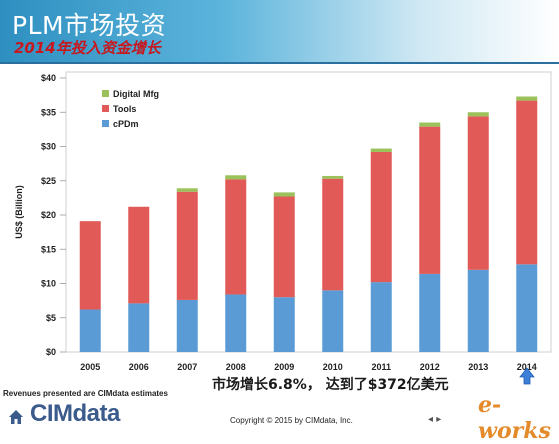  I want to click on legend-label: cPDm, so click(126, 124).